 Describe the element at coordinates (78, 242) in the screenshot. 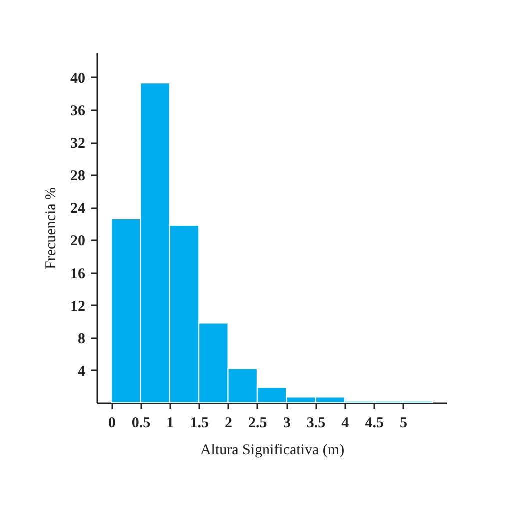

I see `y-tick-label: 20` at that location.